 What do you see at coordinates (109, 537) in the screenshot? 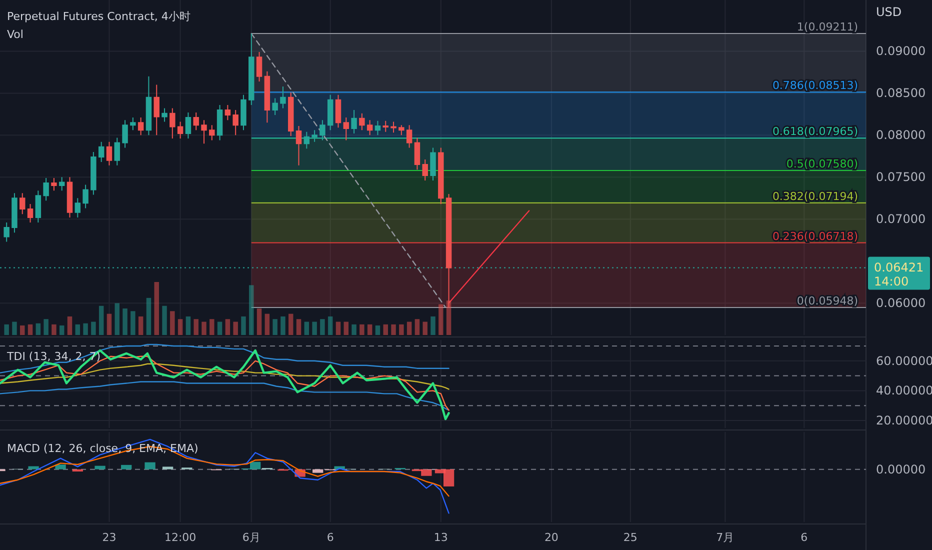
I see `x-tick-label: 23` at bounding box center [109, 537].